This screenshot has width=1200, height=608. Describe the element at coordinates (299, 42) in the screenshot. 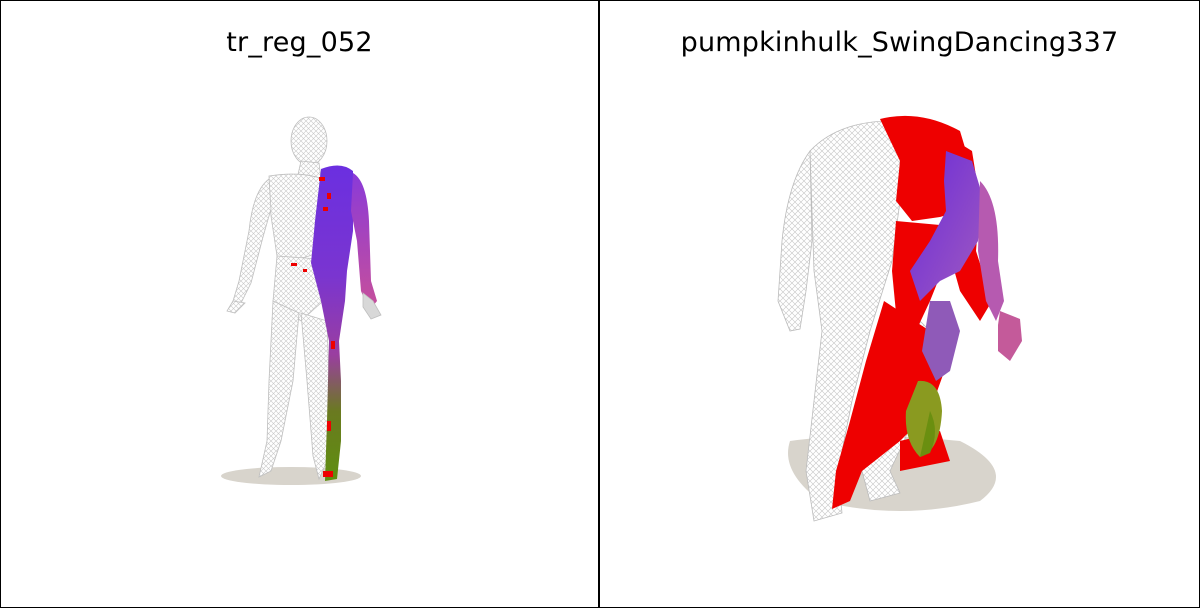

I see `left-panel-title: tr_reg_052` at that location.